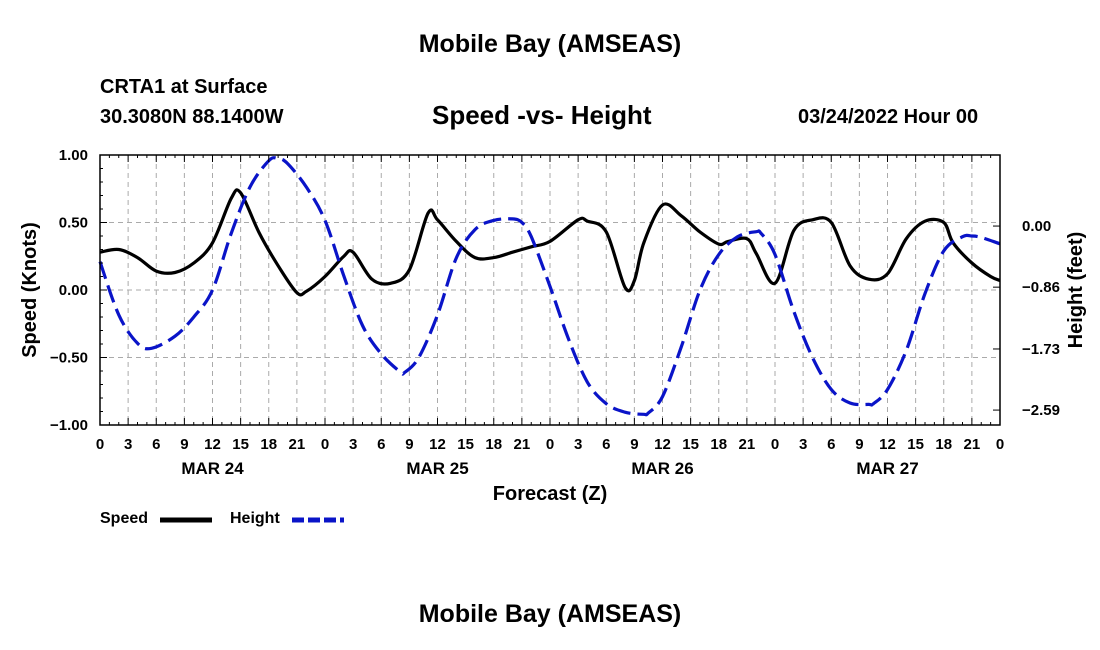  I want to click on y2-tick-label: 0.00, so click(1036, 226).